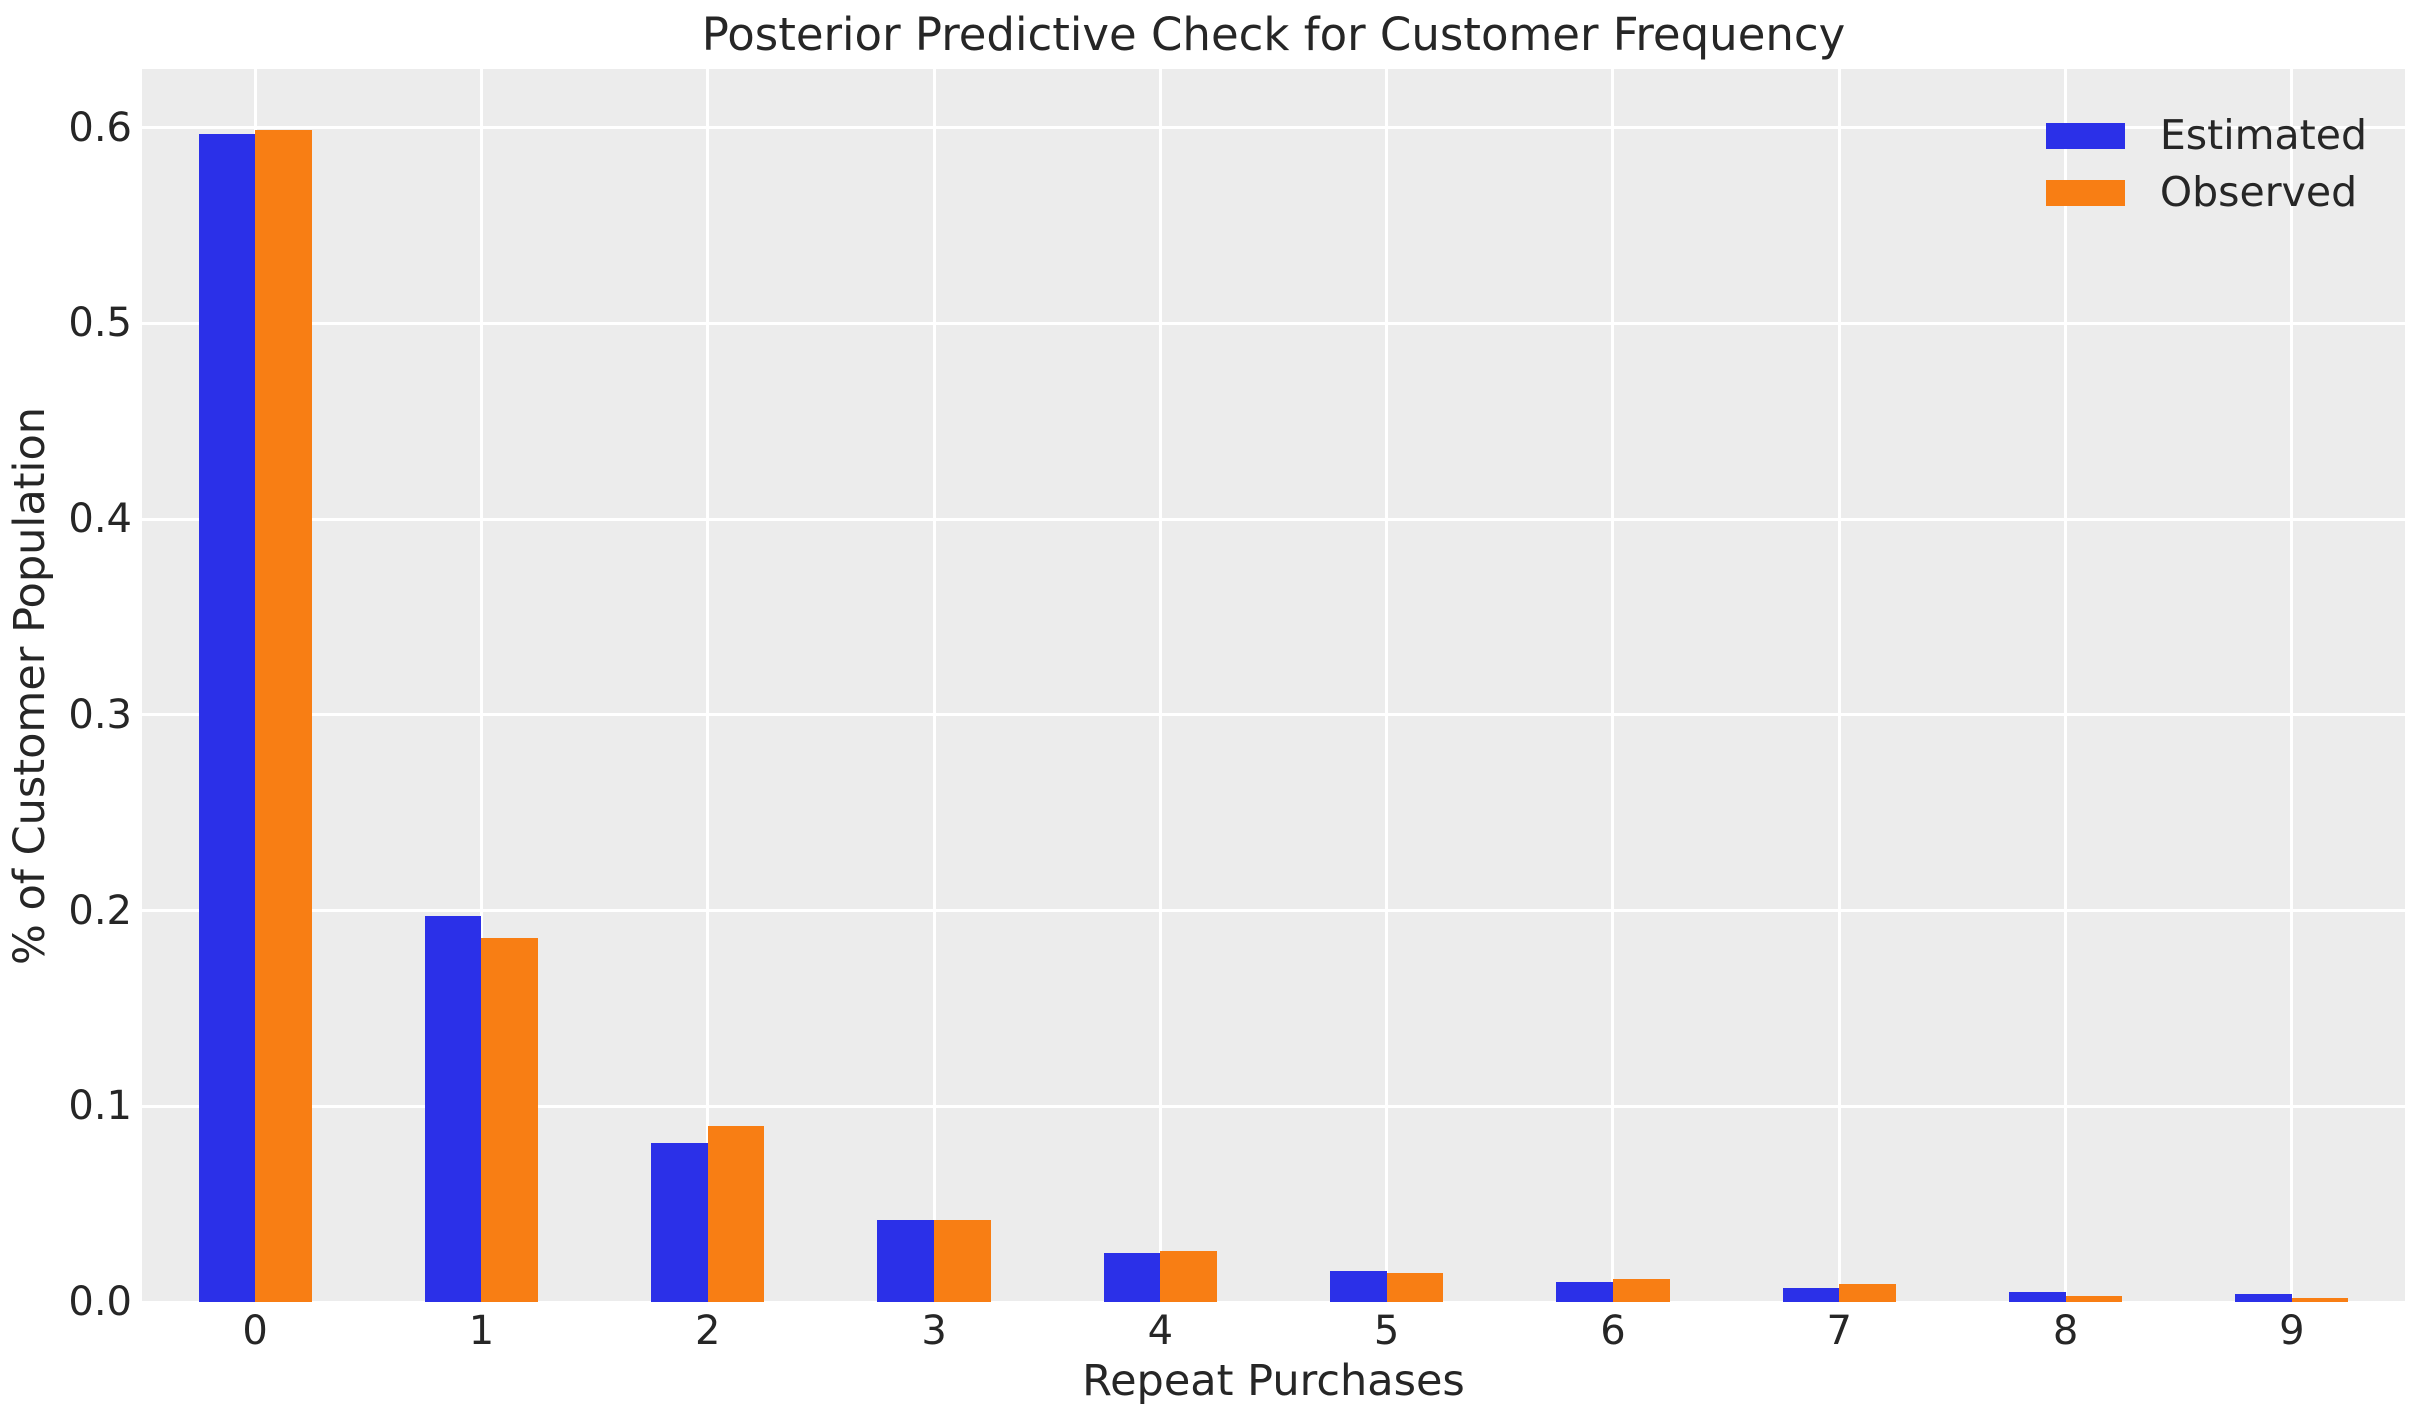 The width and height of the screenshot is (2423, 1423). What do you see at coordinates (2292, 1331) in the screenshot?
I see `x-tick-label: 9` at bounding box center [2292, 1331].